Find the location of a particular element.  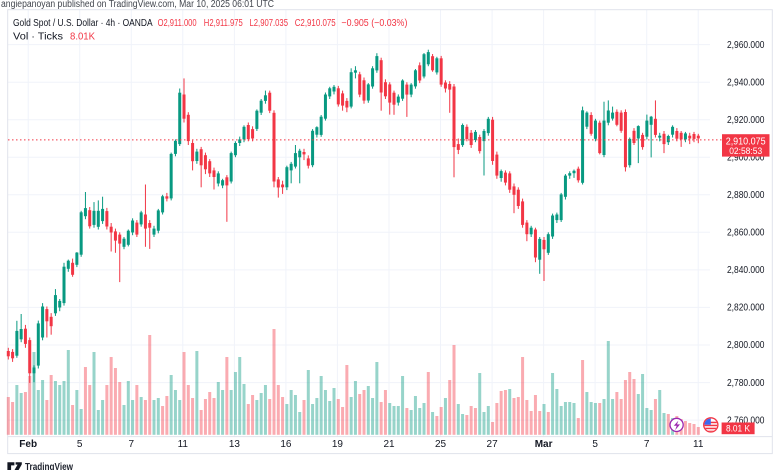

svg-text: O2,911.000 is located at coordinates (177, 23).